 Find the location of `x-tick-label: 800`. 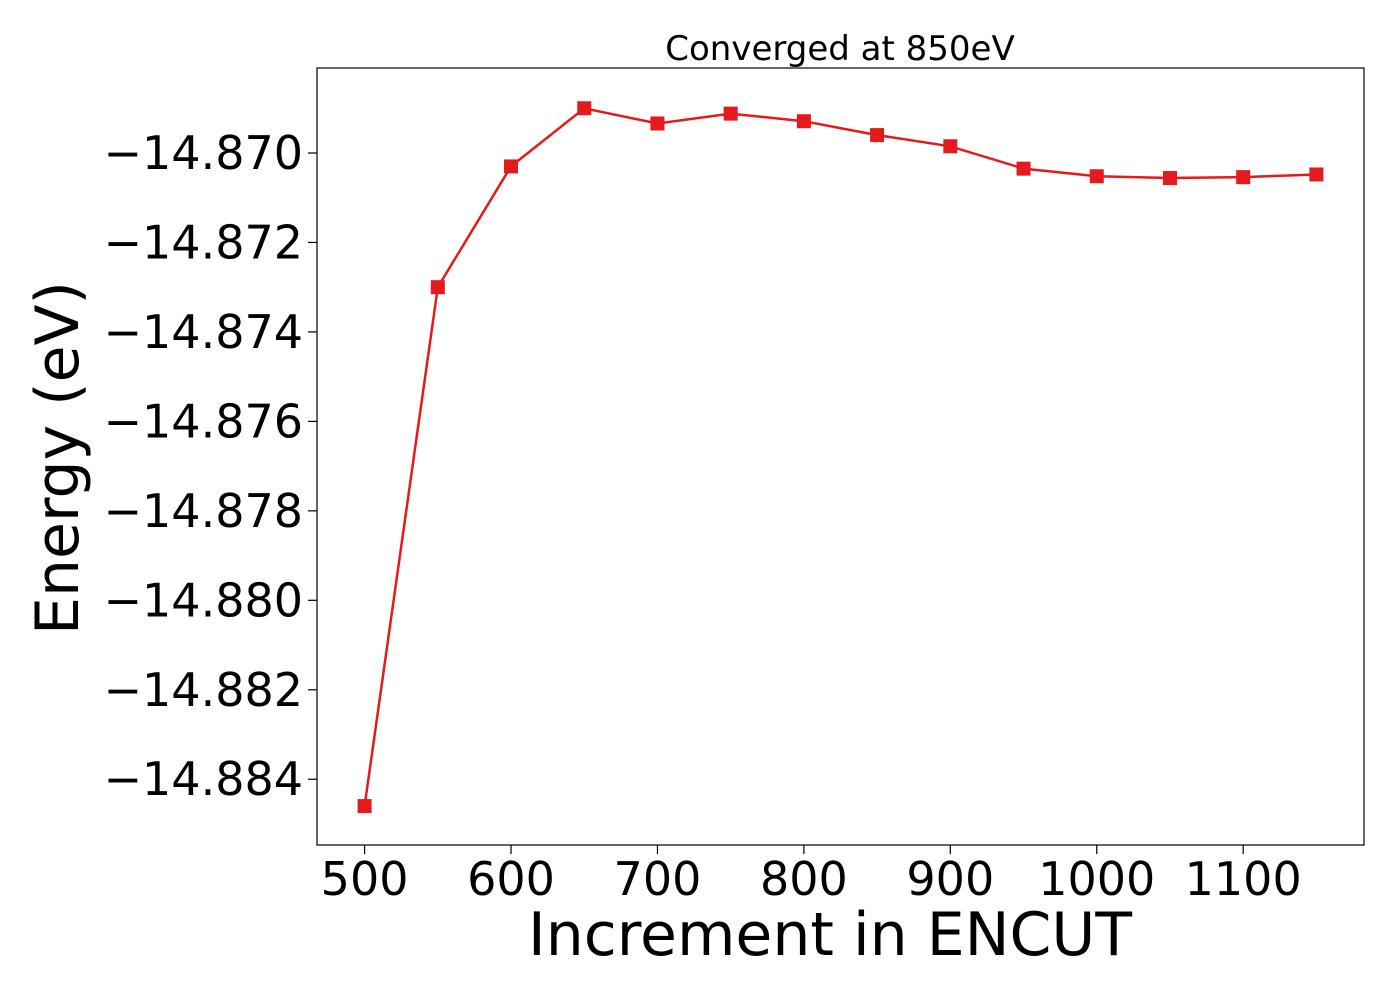

x-tick-label: 800 is located at coordinates (804, 879).